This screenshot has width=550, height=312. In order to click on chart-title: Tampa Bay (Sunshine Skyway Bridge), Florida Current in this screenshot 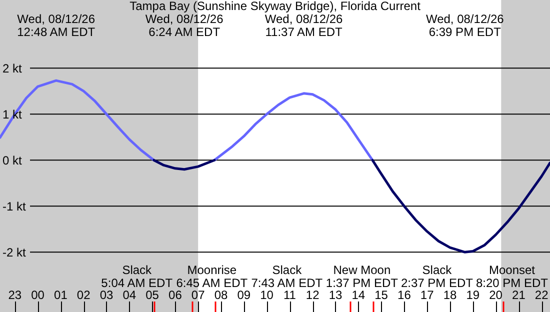, I will do `click(276, 6)`.